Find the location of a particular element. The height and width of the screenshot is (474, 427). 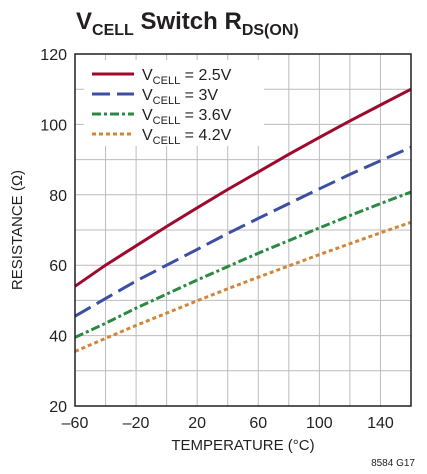

y-tick-label: 20 is located at coordinates (58, 407).